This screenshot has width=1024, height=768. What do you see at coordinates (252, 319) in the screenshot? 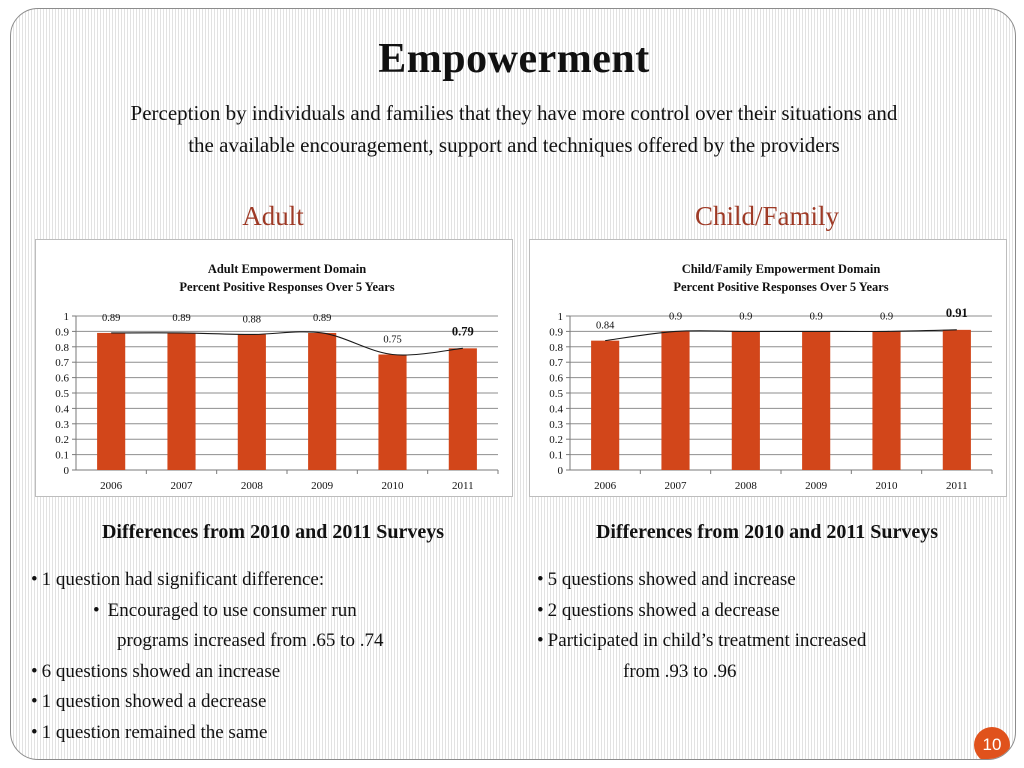
I see `data-label: 0.88` at bounding box center [252, 319].